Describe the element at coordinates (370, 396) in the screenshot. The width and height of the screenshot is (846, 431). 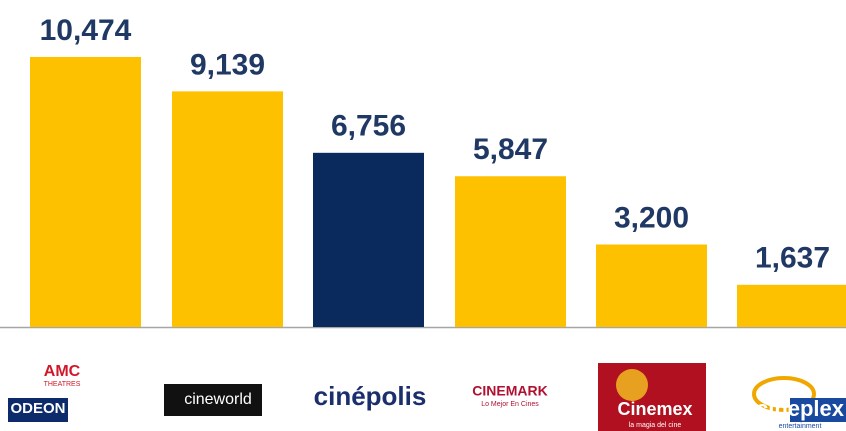
I see `logo-label: cinépolis` at that location.